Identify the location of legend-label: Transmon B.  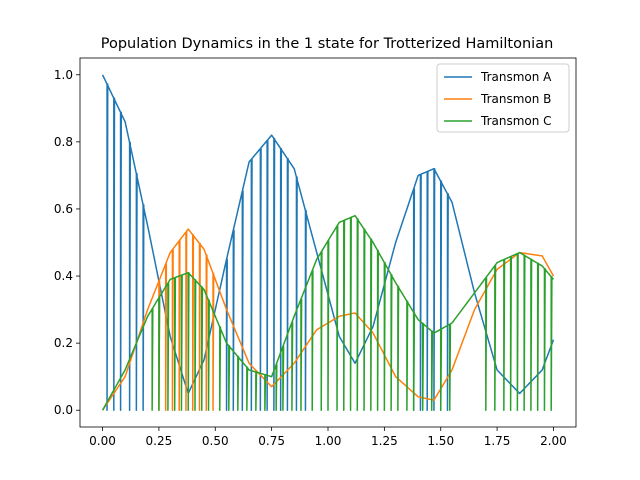
(515, 99).